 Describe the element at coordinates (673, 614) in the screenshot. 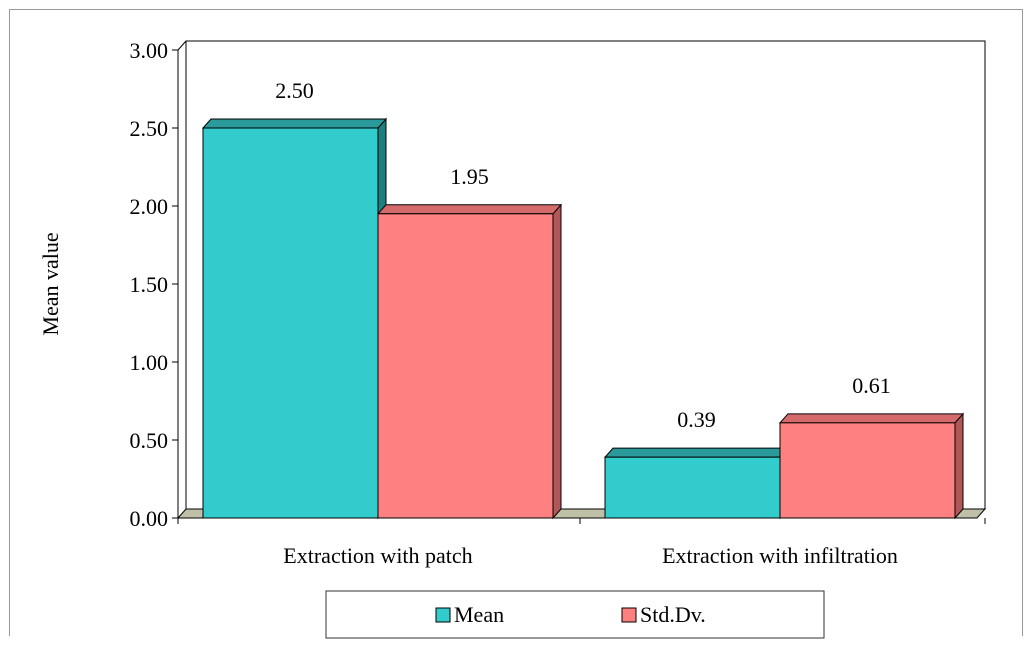

I see `legend-label: Std.Dv.` at that location.